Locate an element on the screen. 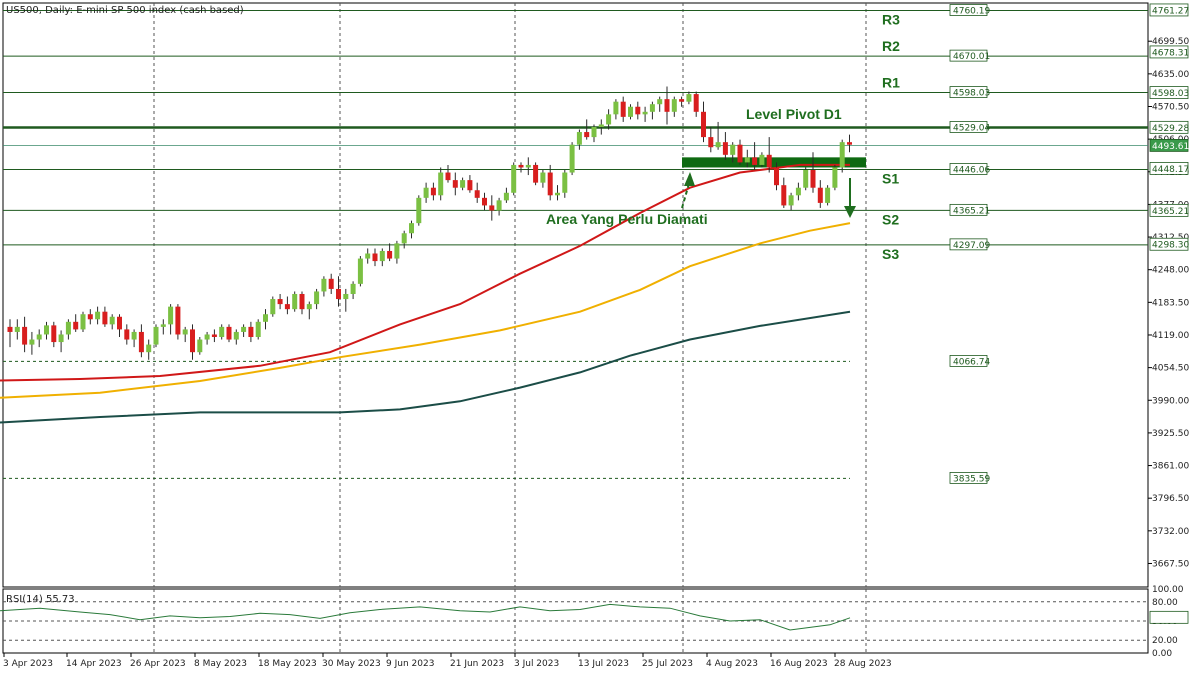 The height and width of the screenshot is (675, 1200). rsi-tick-label: 80.00 is located at coordinates (1165, 603).